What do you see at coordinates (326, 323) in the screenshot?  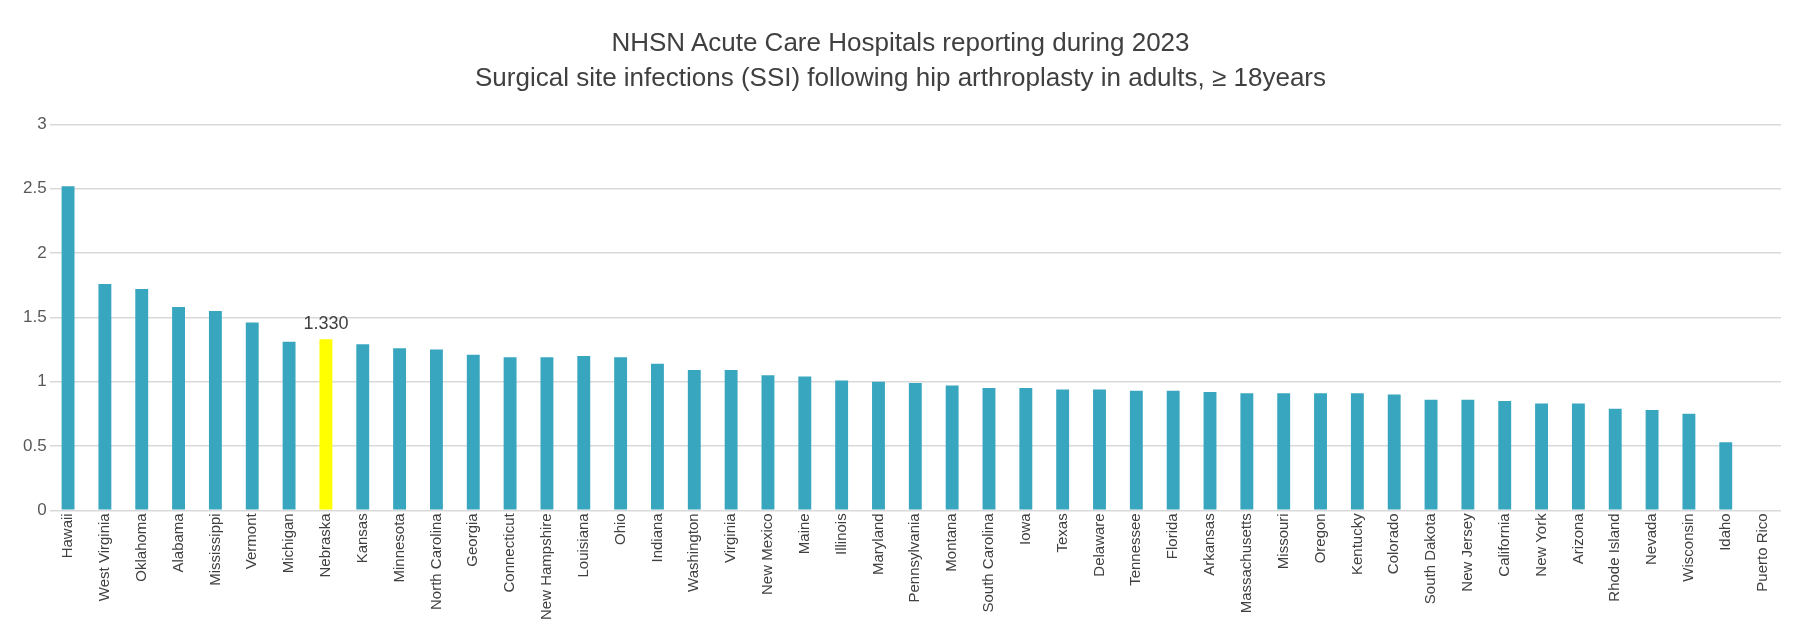 I see `data-label: 1.330` at bounding box center [326, 323].